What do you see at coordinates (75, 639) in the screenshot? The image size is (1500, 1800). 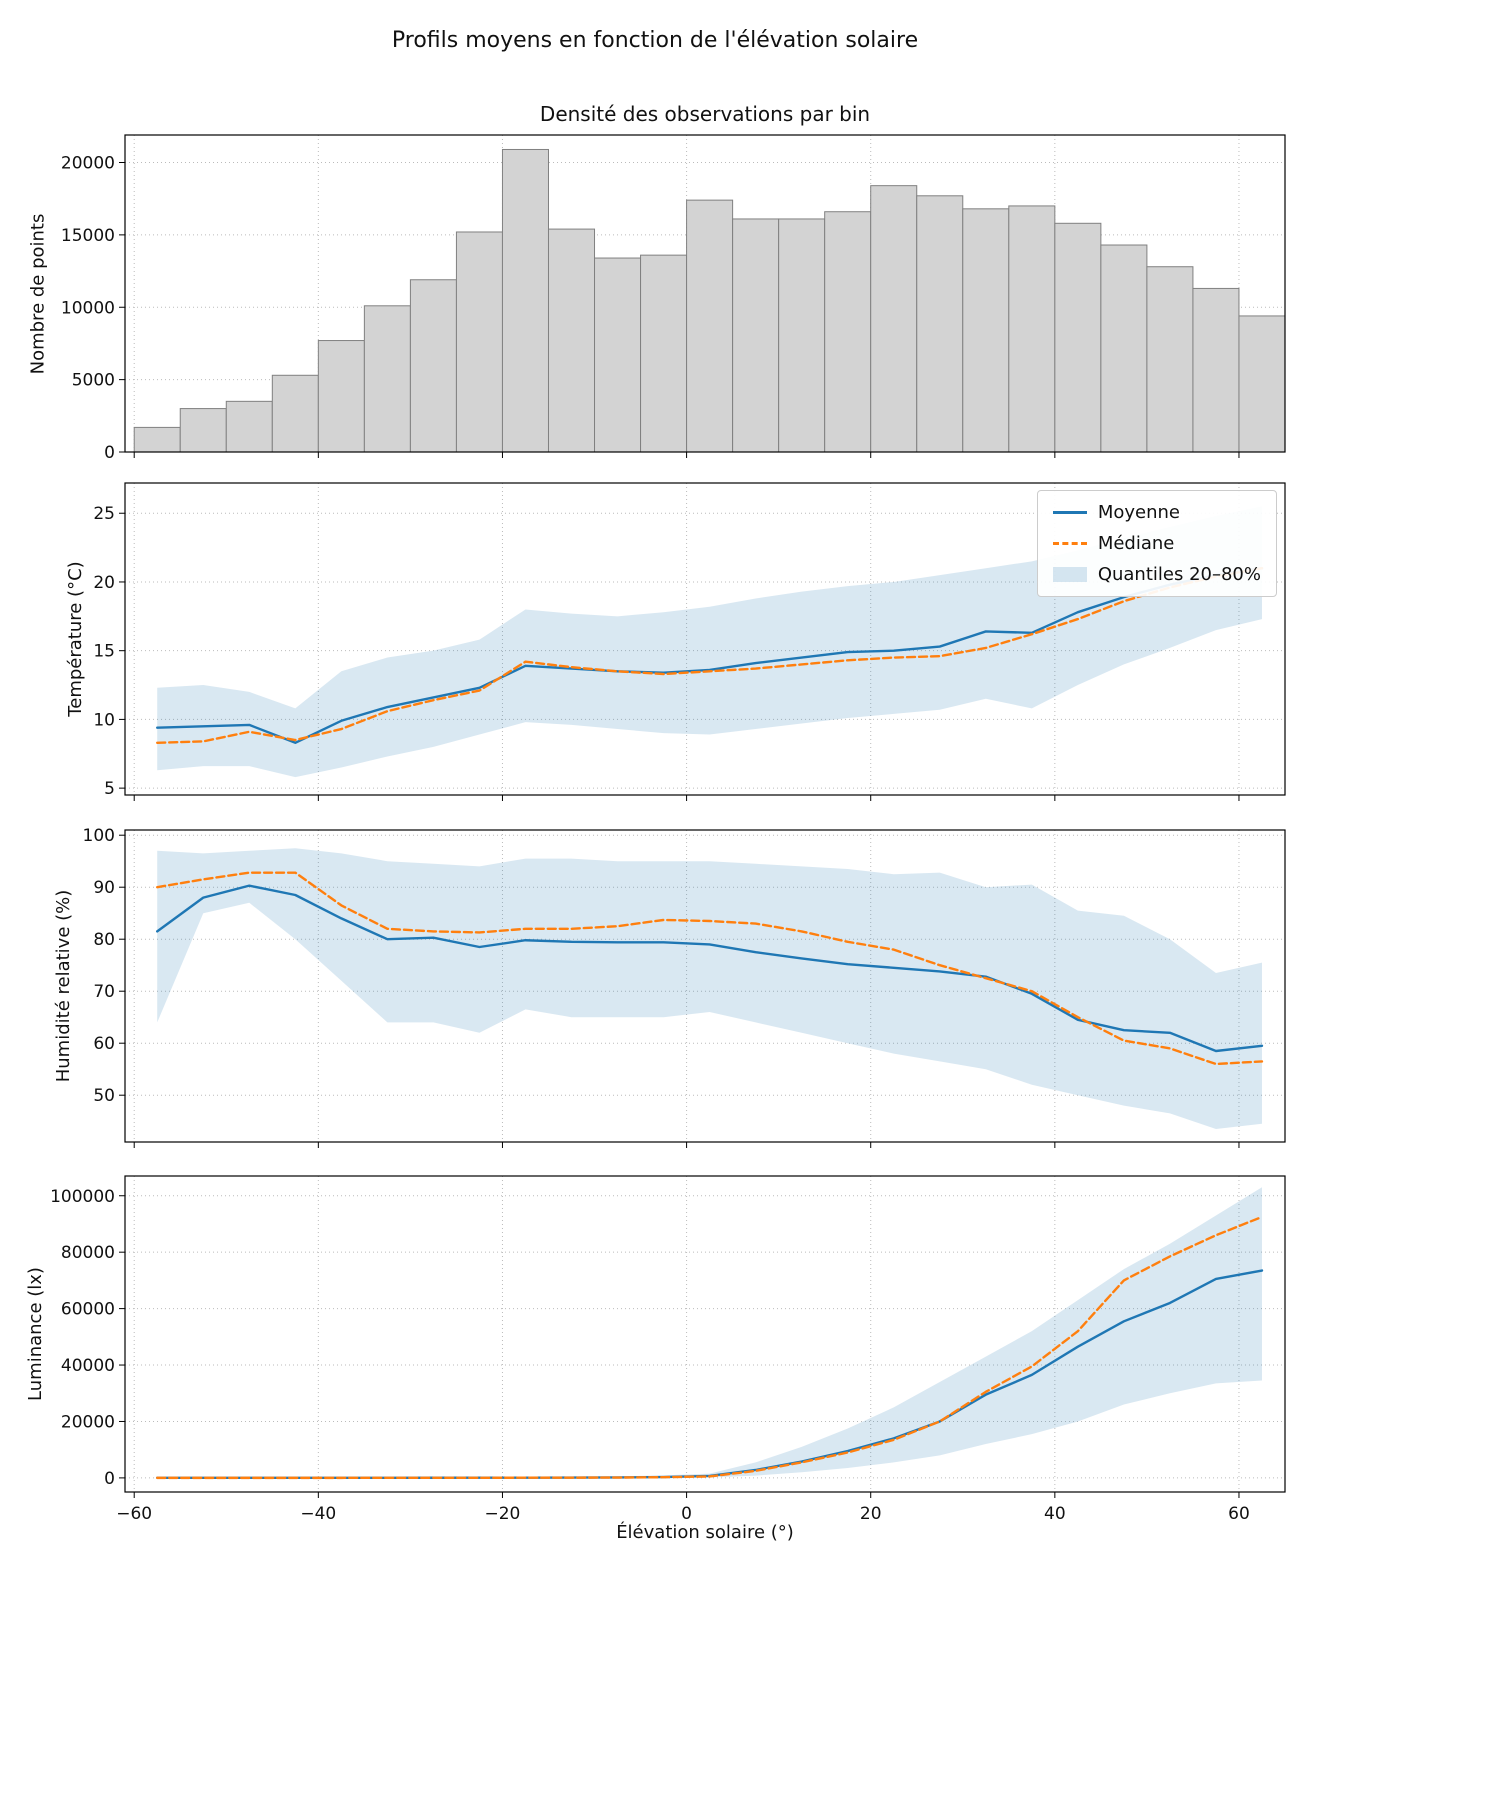 I see `ylabel-temperature: Température (°C)` at bounding box center [75, 639].